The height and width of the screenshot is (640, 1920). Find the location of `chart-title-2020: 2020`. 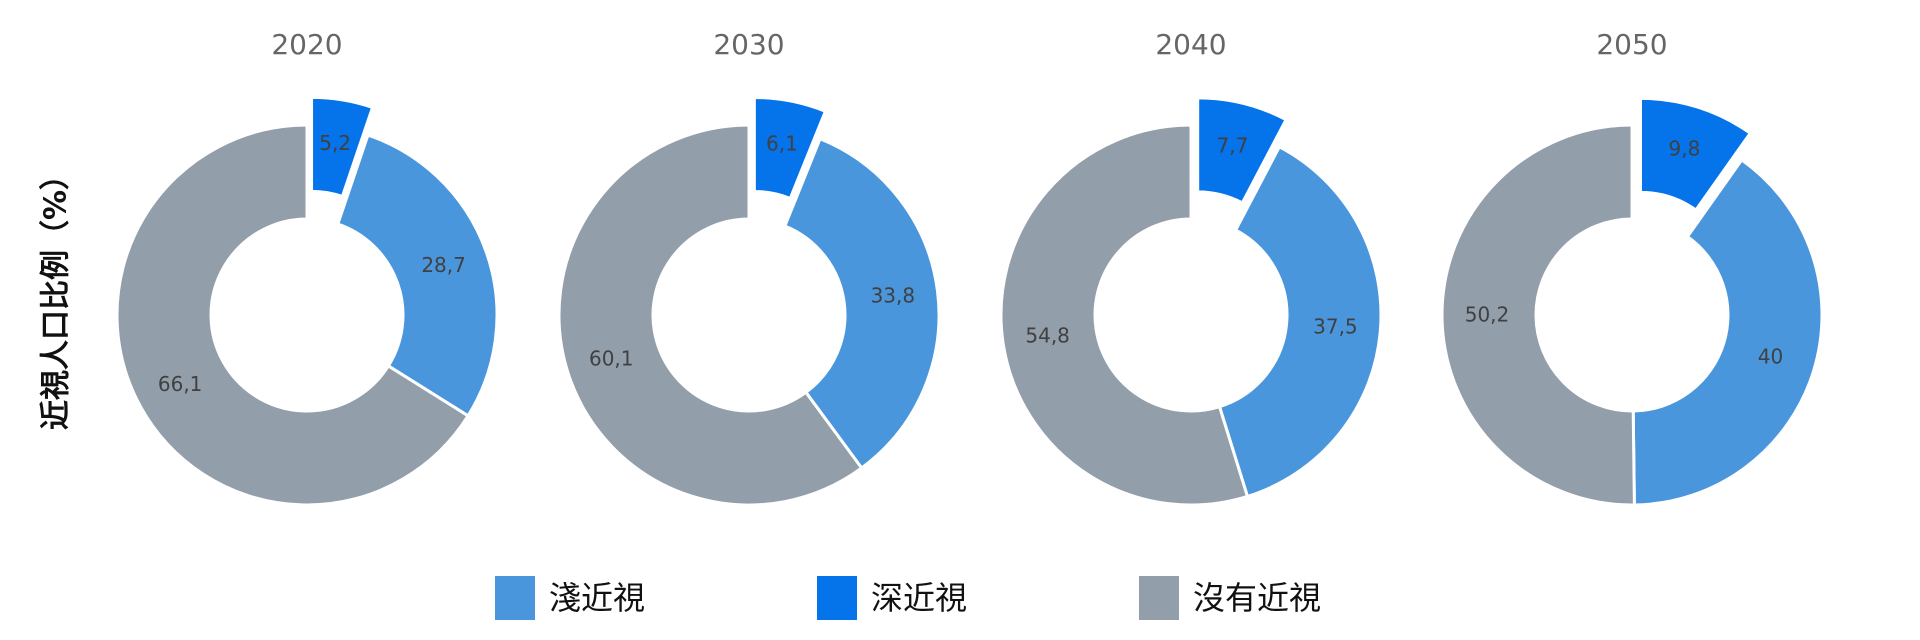

chart-title-2020: 2020 is located at coordinates (306, 44).